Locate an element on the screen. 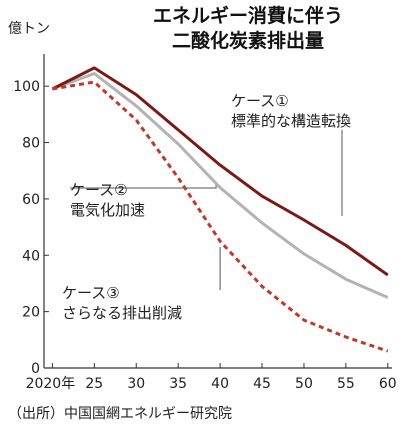 The width and height of the screenshot is (403, 430). series-1-label-line2: 標準的な構造転換 is located at coordinates (291, 121).